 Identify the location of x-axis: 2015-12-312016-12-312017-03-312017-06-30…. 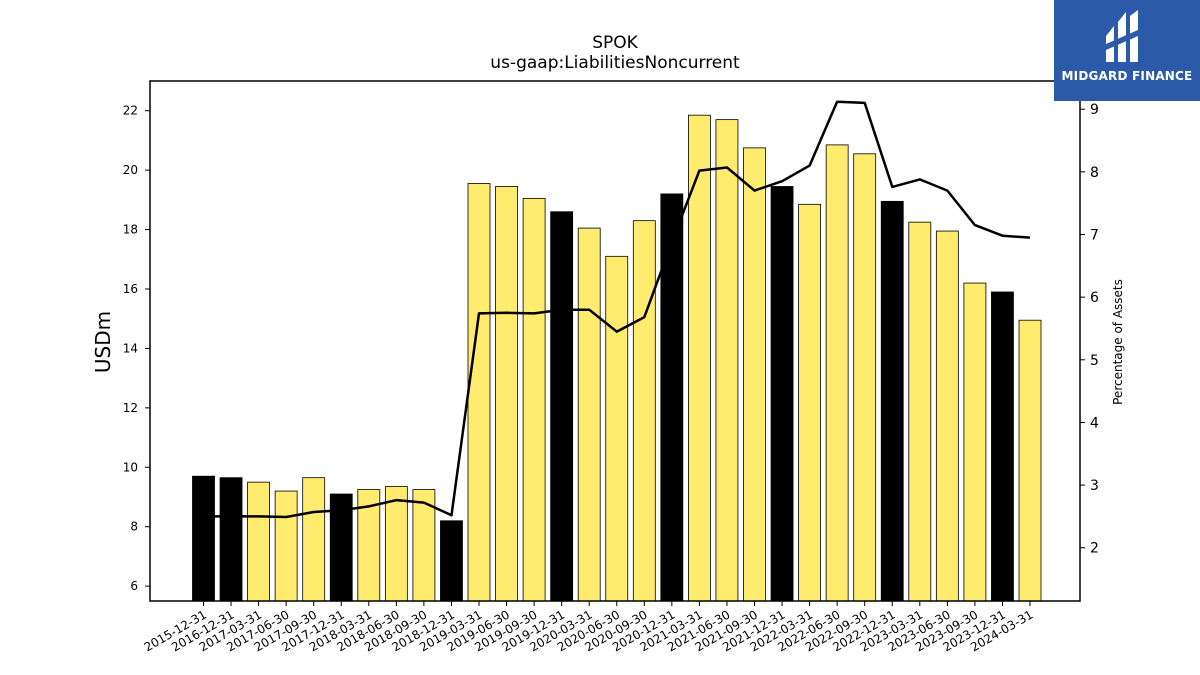
(589, 627).